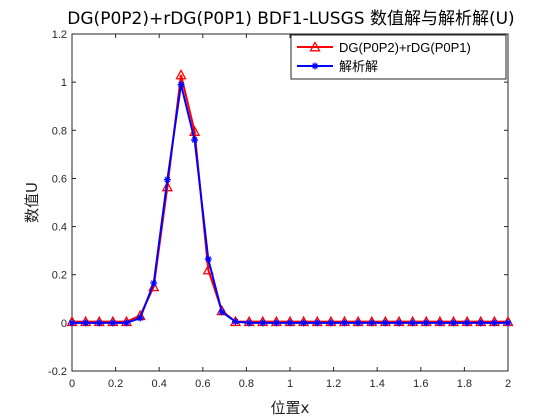 Image resolution: width=560 pixels, height=420 pixels. What do you see at coordinates (59, 276) in the screenshot?
I see `y-tick-label: 0.2` at bounding box center [59, 276].